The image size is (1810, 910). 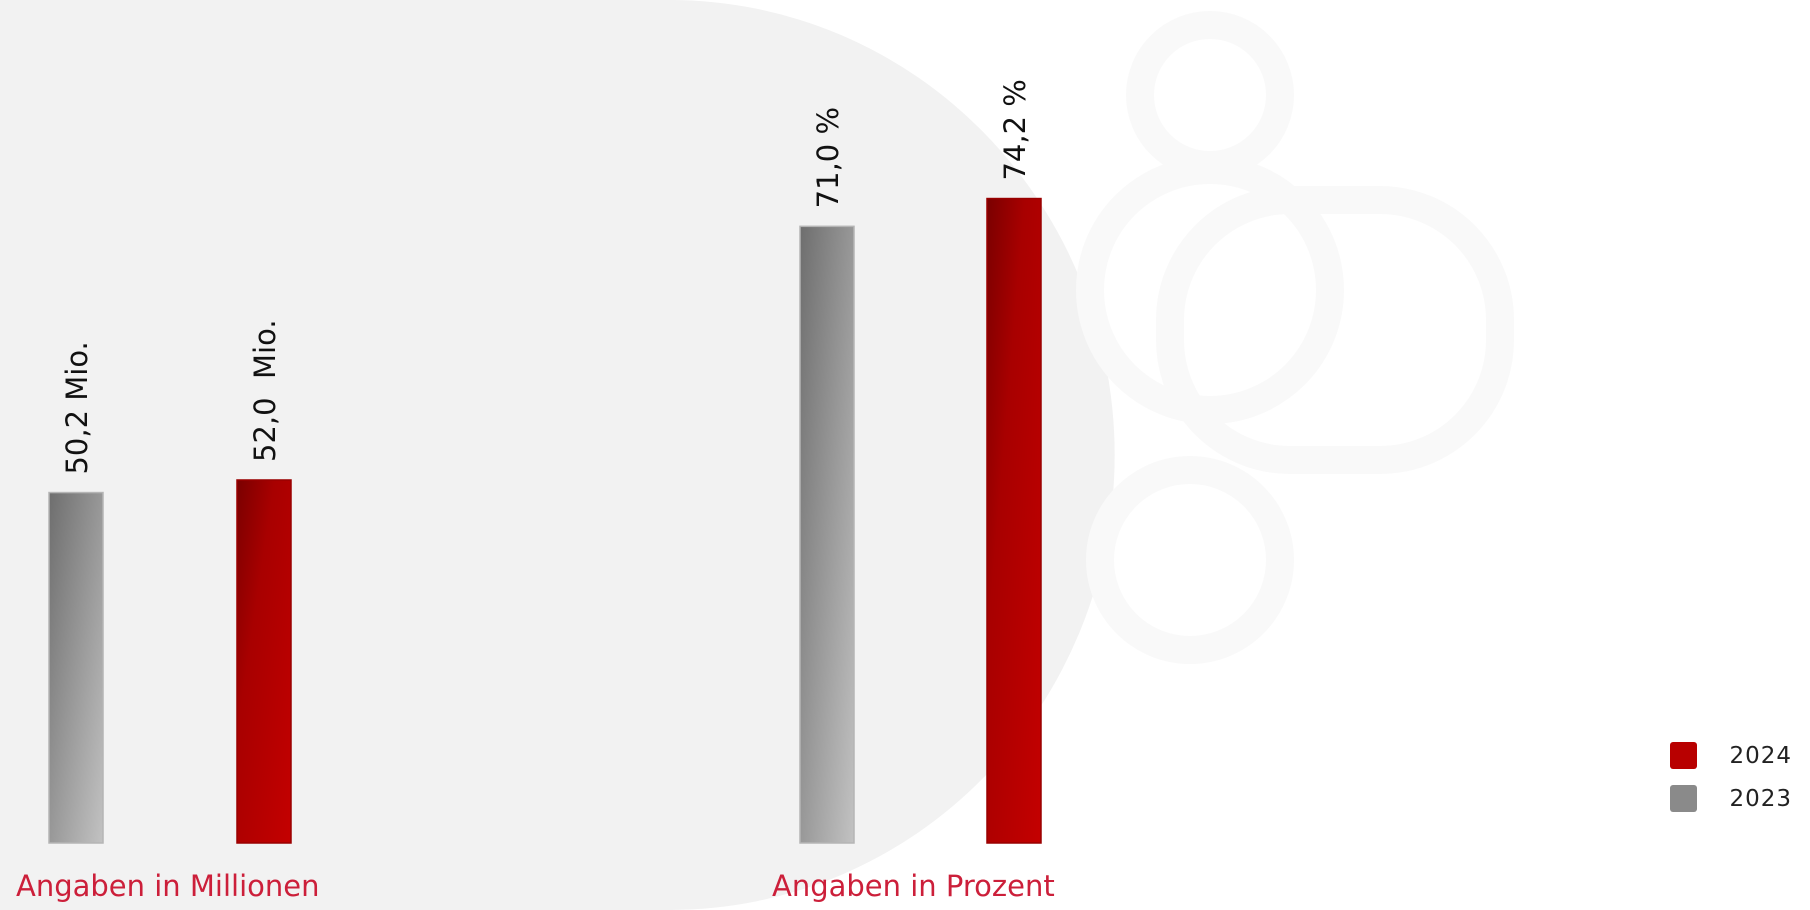 What do you see at coordinates (77, 407) in the screenshot?
I see `data-label-millions-2023: 50,2 Mio.` at bounding box center [77, 407].